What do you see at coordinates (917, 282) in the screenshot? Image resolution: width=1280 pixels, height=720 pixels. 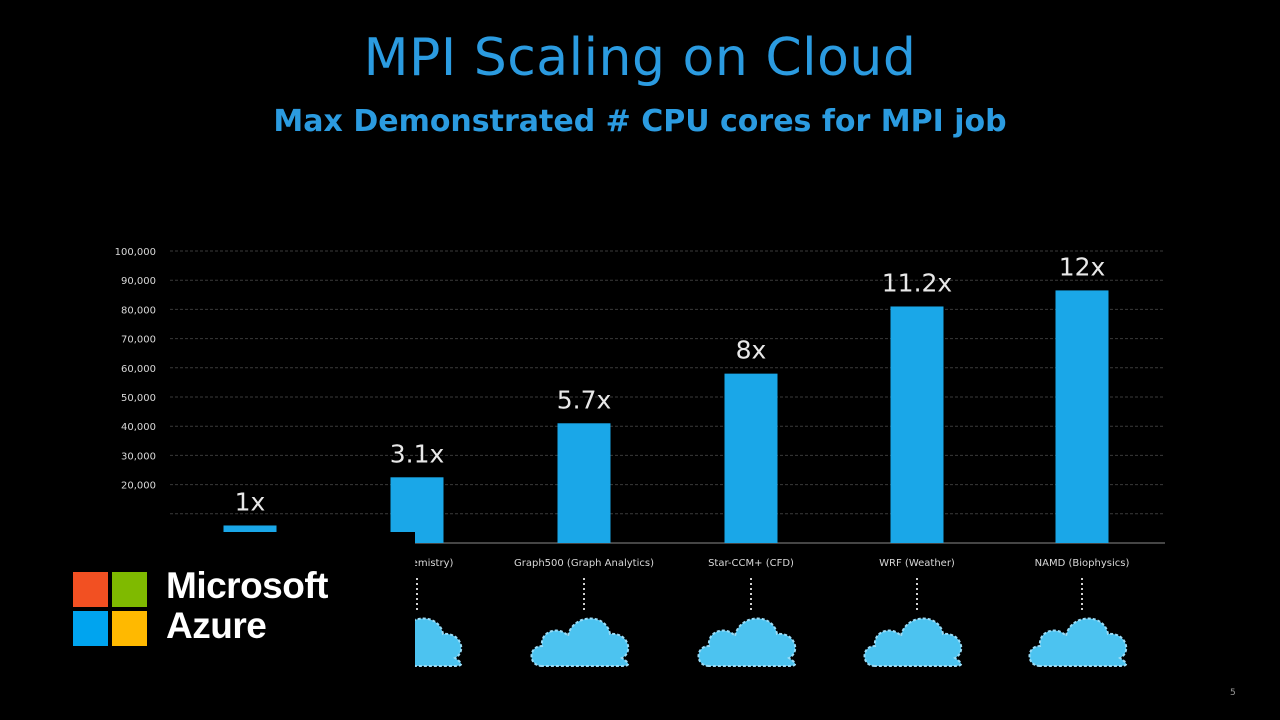 I see `data-label: 11.2x` at bounding box center [917, 282].